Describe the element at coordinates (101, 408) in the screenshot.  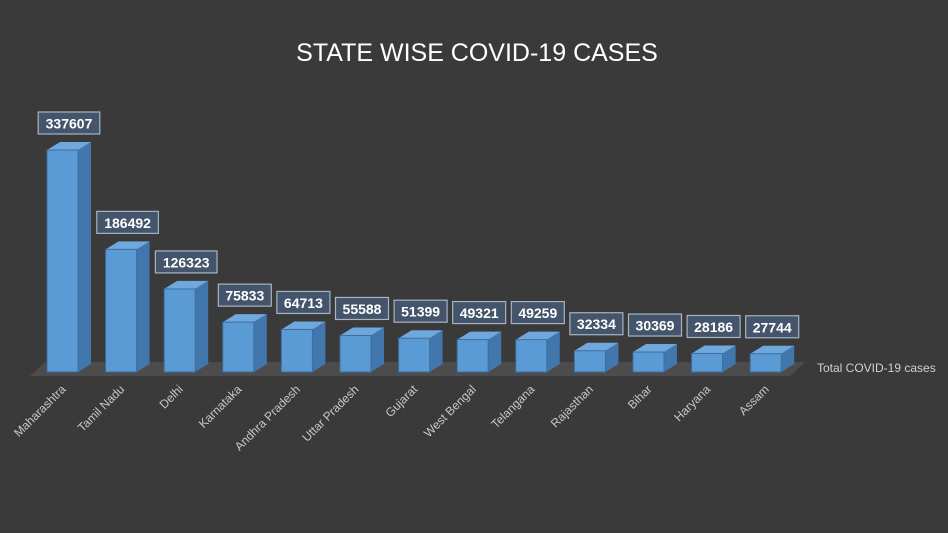
I see `category-label: Tamil Nadu` at that location.